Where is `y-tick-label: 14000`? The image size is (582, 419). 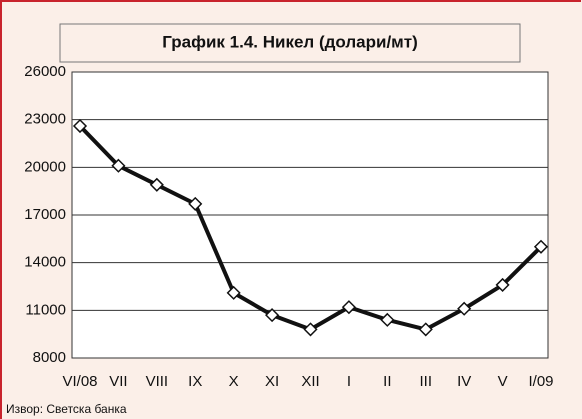
y-tick-label: 14000 is located at coordinates (45, 262).